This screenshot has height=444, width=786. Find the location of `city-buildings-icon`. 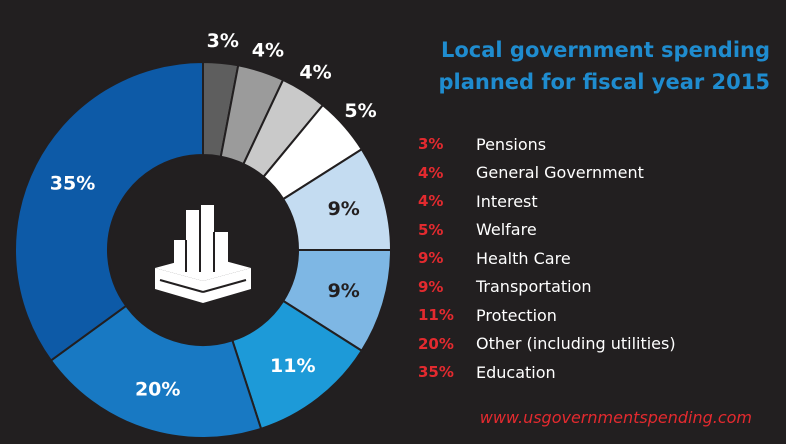

city-buildings-icon is located at coordinates (203, 254).